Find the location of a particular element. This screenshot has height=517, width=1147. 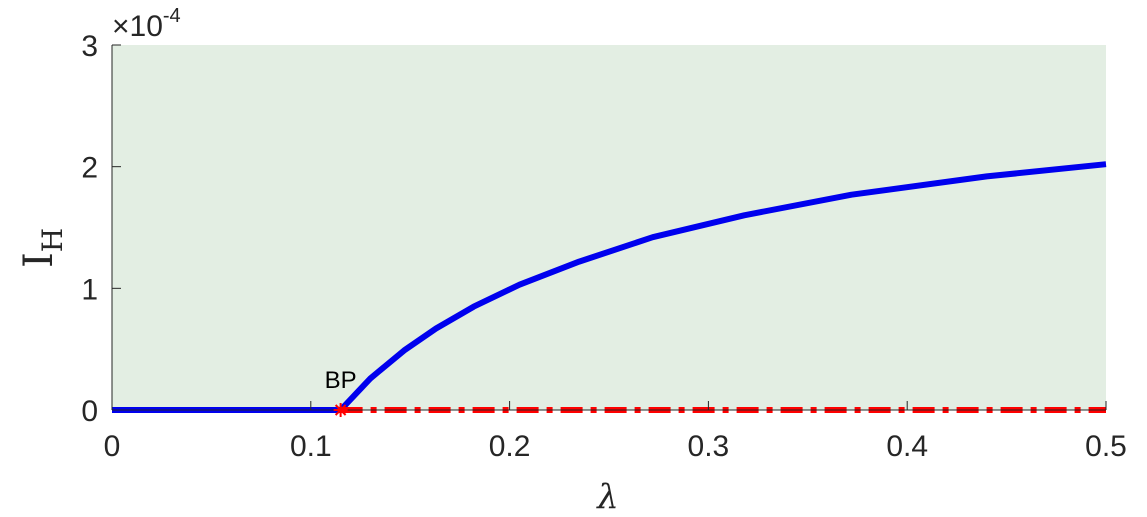

y-axis-label-subscript: H is located at coordinates (52, 240).